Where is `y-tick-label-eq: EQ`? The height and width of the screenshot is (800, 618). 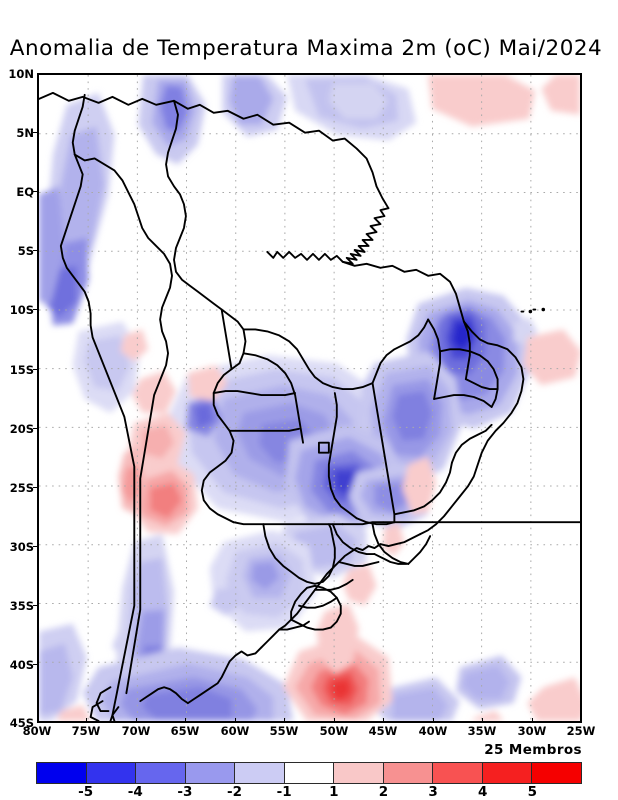 y-tick-label-eq: EQ is located at coordinates (25, 192).